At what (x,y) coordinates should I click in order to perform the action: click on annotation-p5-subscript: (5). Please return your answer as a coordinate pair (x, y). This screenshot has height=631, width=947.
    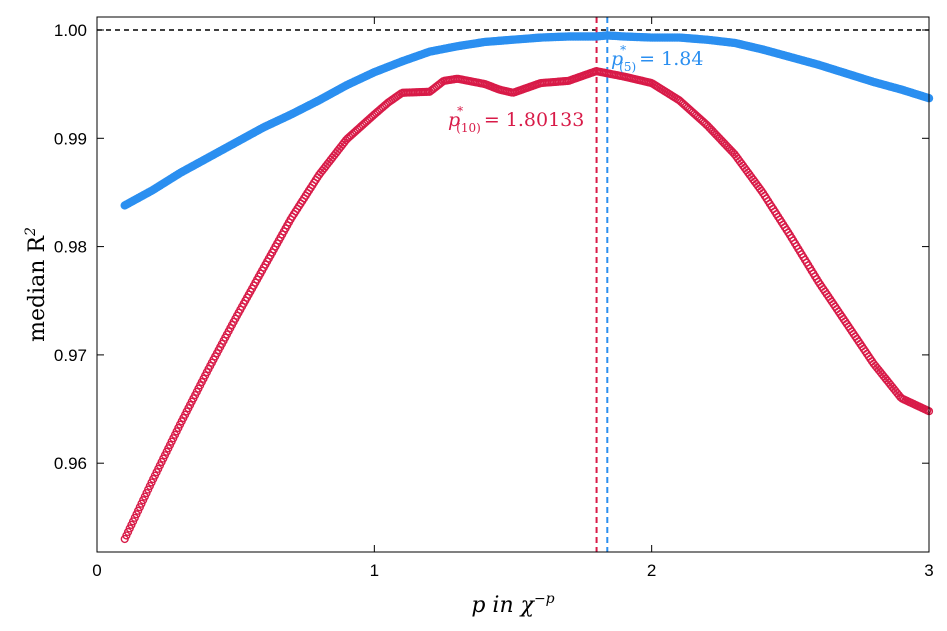
    Looking at the image, I should click on (627, 67).